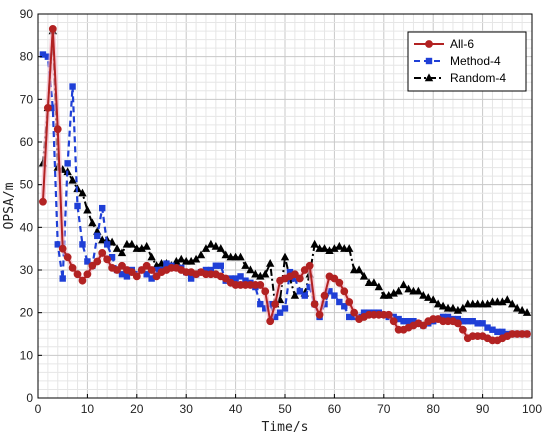  Describe the element at coordinates (483, 409) in the screenshot. I see `x-tick-label: 90` at that location.